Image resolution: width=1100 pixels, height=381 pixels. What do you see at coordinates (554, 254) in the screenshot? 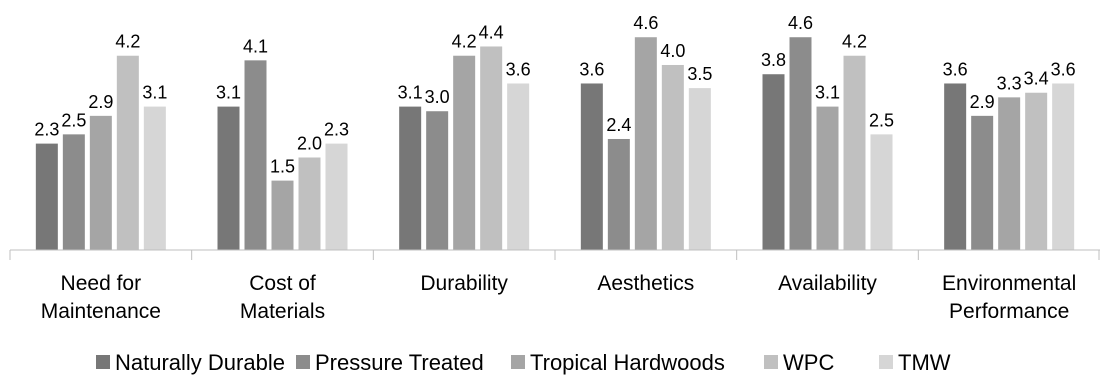
I see `x-axis` at bounding box center [554, 254].